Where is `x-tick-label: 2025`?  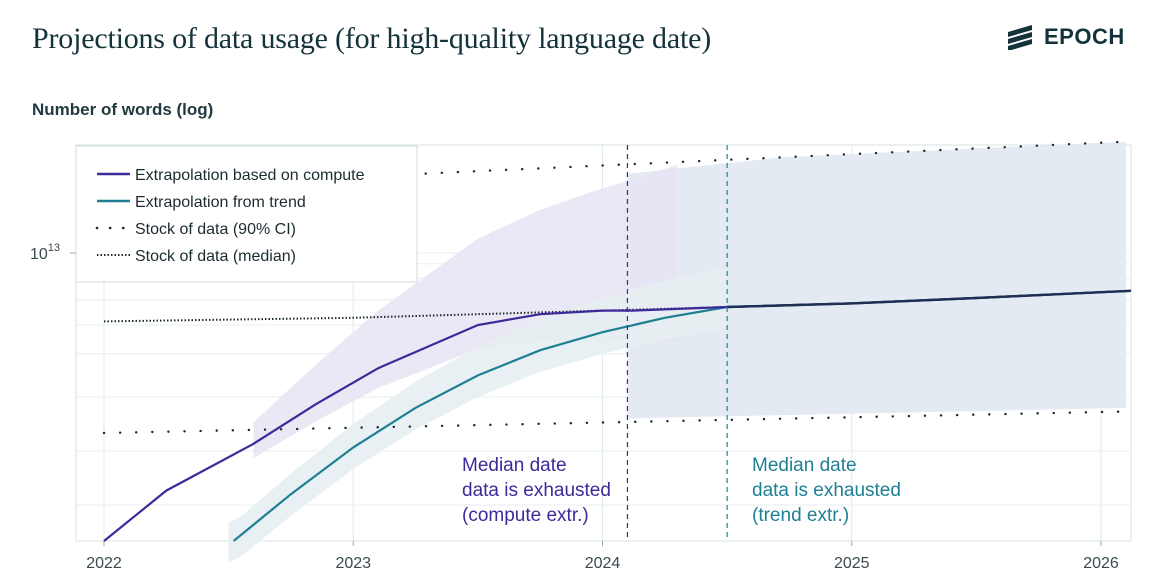
x-tick-label: 2025 is located at coordinates (852, 563).